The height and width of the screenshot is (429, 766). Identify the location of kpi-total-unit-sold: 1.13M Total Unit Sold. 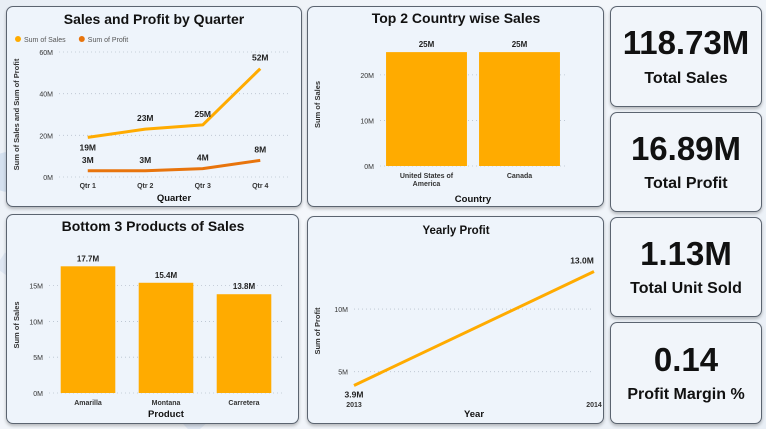
(686, 267).